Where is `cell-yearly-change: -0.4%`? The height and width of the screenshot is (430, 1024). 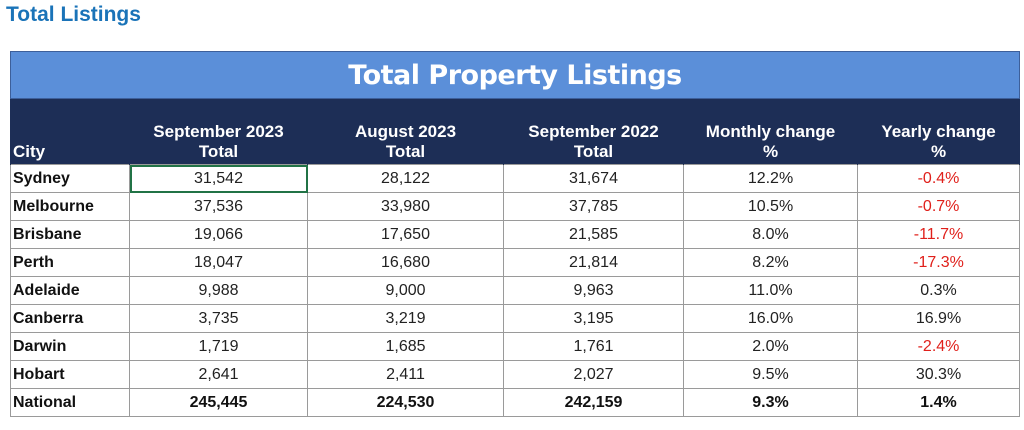 cell-yearly-change: -0.4% is located at coordinates (938, 178).